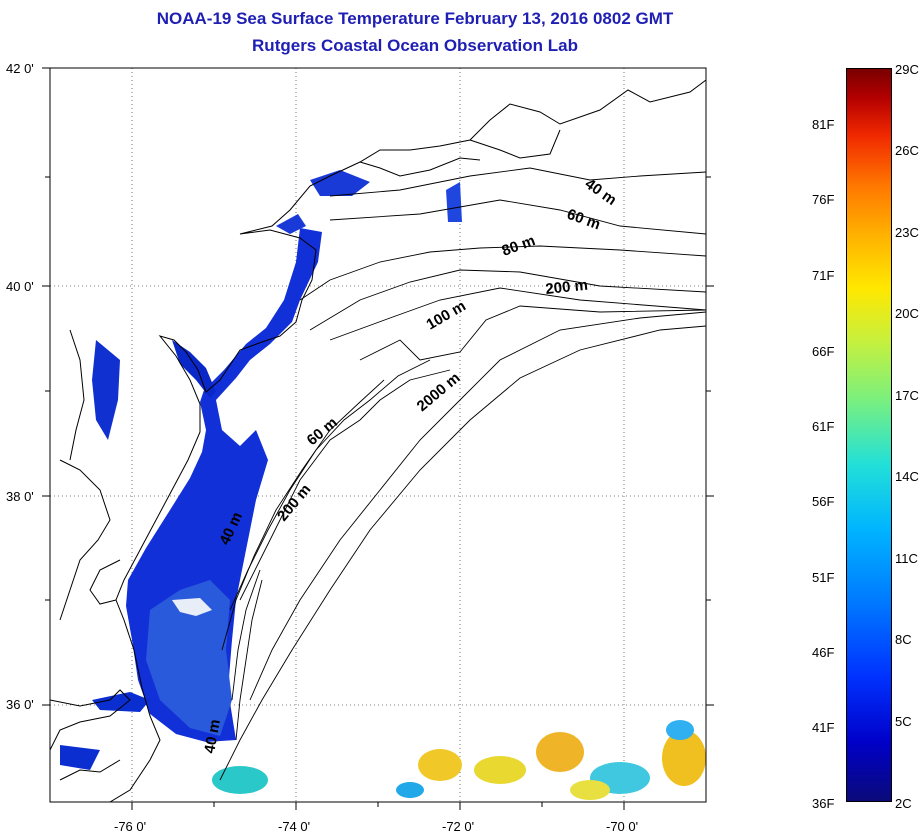 The height and width of the screenshot is (834, 920). What do you see at coordinates (622, 826) in the screenshot?
I see `lon-label-70: -70 0'` at bounding box center [622, 826].